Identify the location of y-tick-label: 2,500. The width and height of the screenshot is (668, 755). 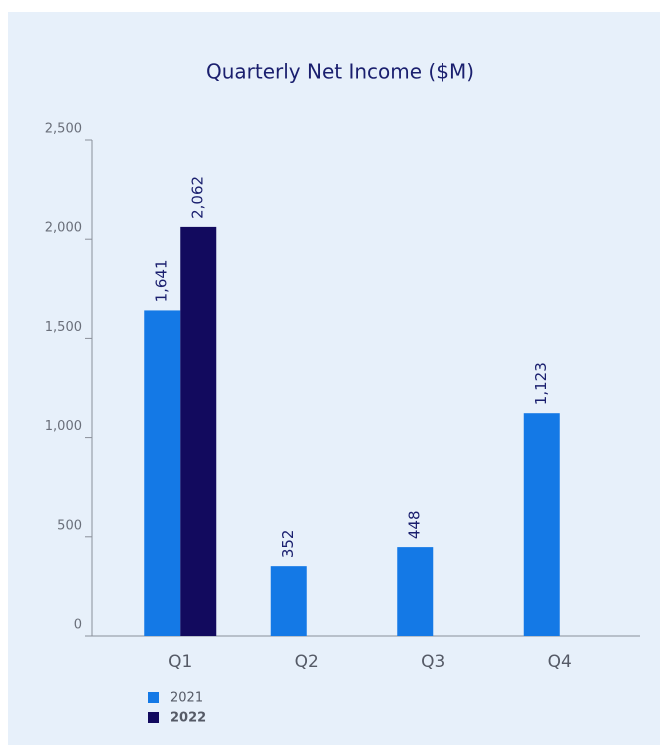
(63, 129).